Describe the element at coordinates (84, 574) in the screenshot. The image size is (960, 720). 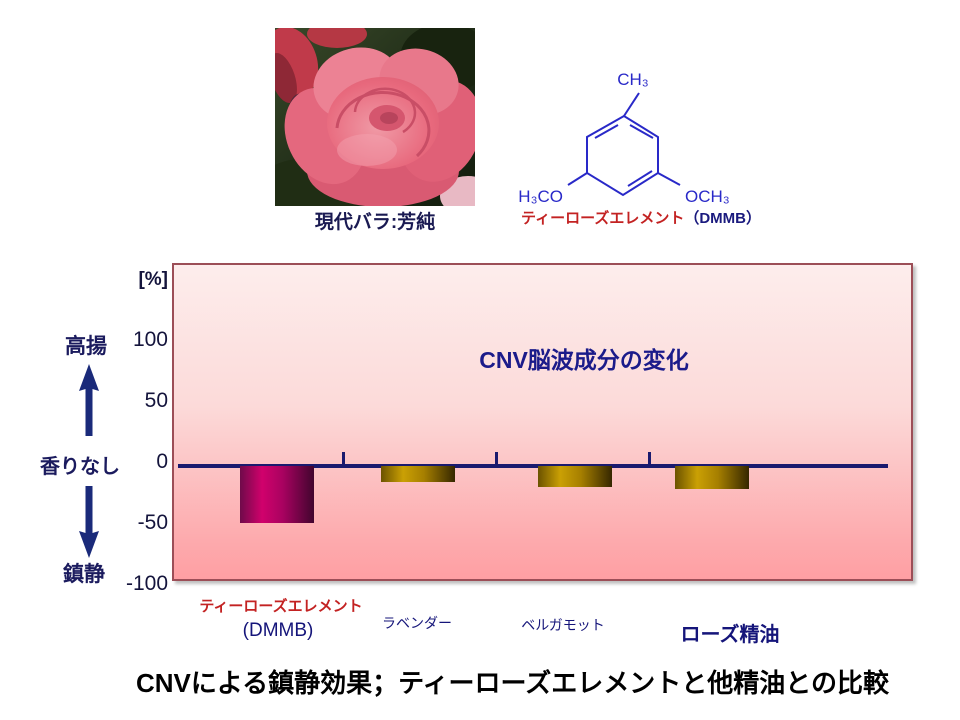
I see `label-sedation: 鎮静` at that location.